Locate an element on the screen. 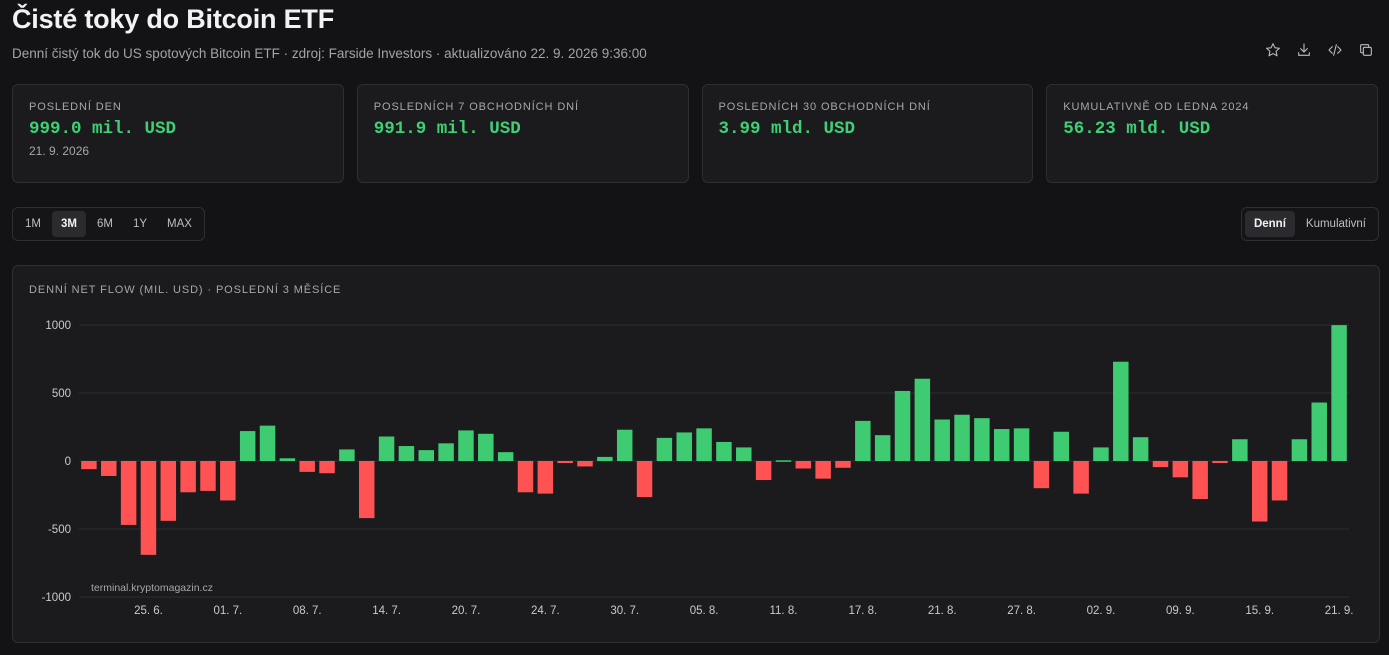 Image resolution: width=1389 pixels, height=655 pixels. copy-icon is located at coordinates (1365, 49).